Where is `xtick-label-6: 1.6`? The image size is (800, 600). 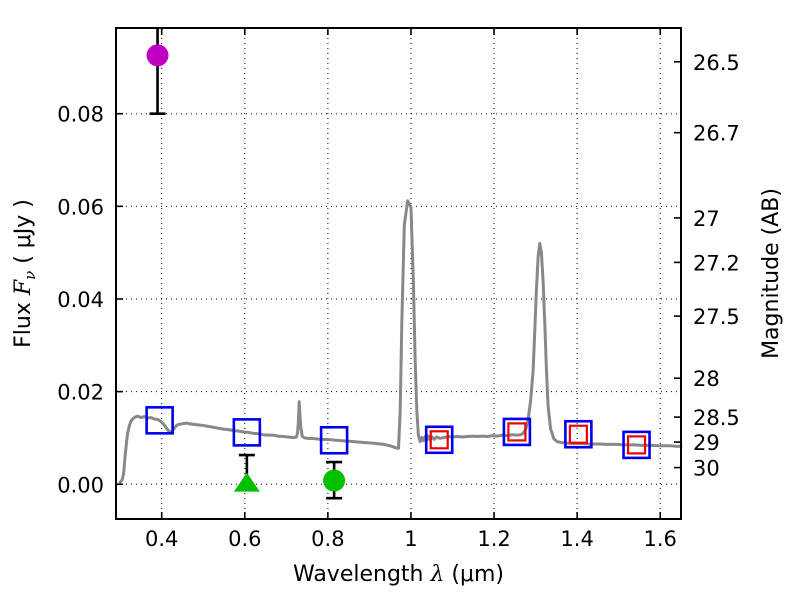
xtick-label-6: 1.6 is located at coordinates (660, 539).